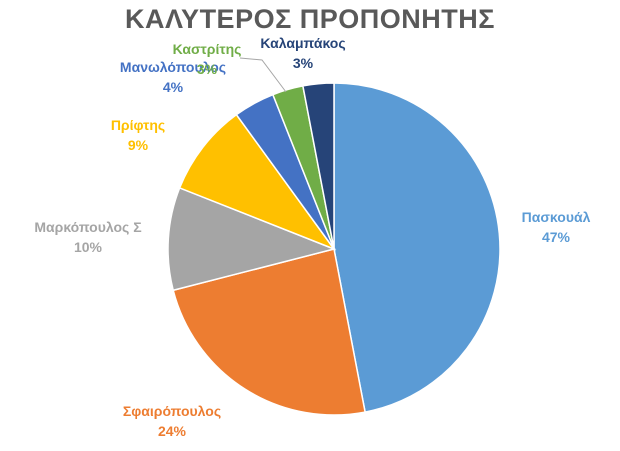 Image resolution: width=620 pixels, height=451 pixels. Describe the element at coordinates (87, 237) in the screenshot. I see `slice-label-3: Μαρκόπουλος Σ 10%` at that location.